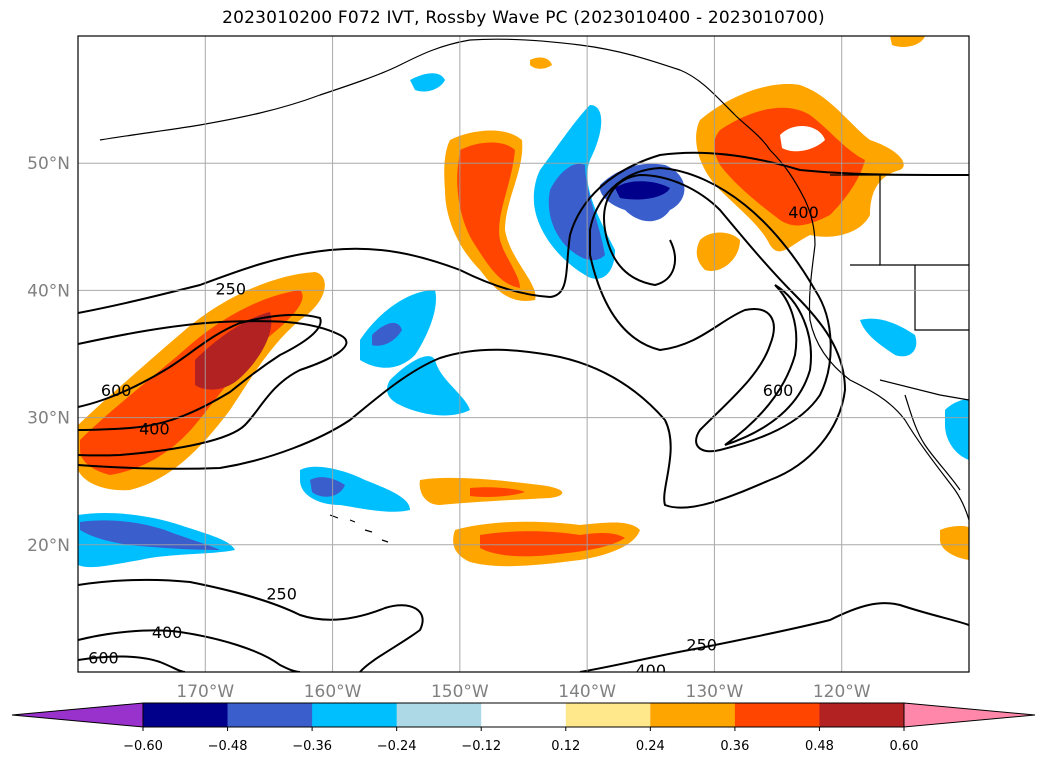  I want to click on lon-tick-label: 170°W, so click(205, 692).